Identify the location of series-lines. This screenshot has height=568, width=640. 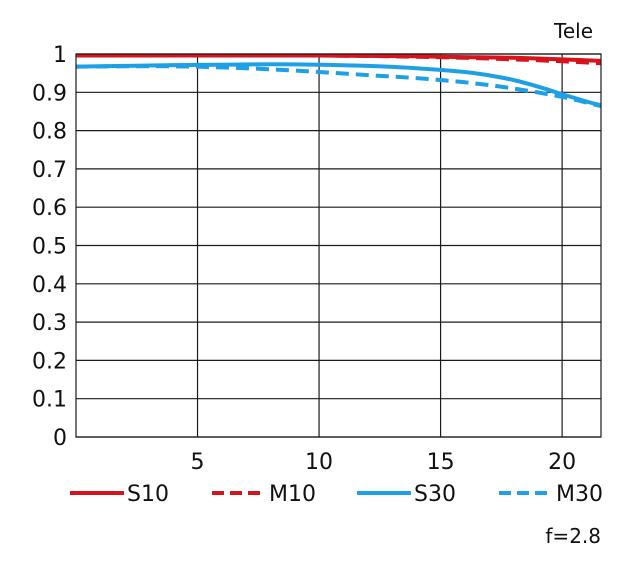
(338, 81).